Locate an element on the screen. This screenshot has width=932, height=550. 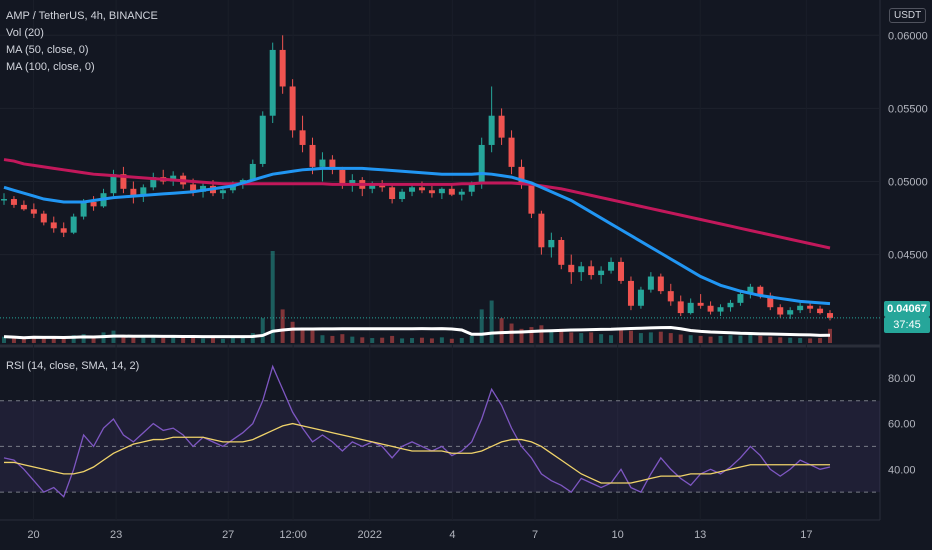
price-tick-label: 0.06000 is located at coordinates (908, 36).